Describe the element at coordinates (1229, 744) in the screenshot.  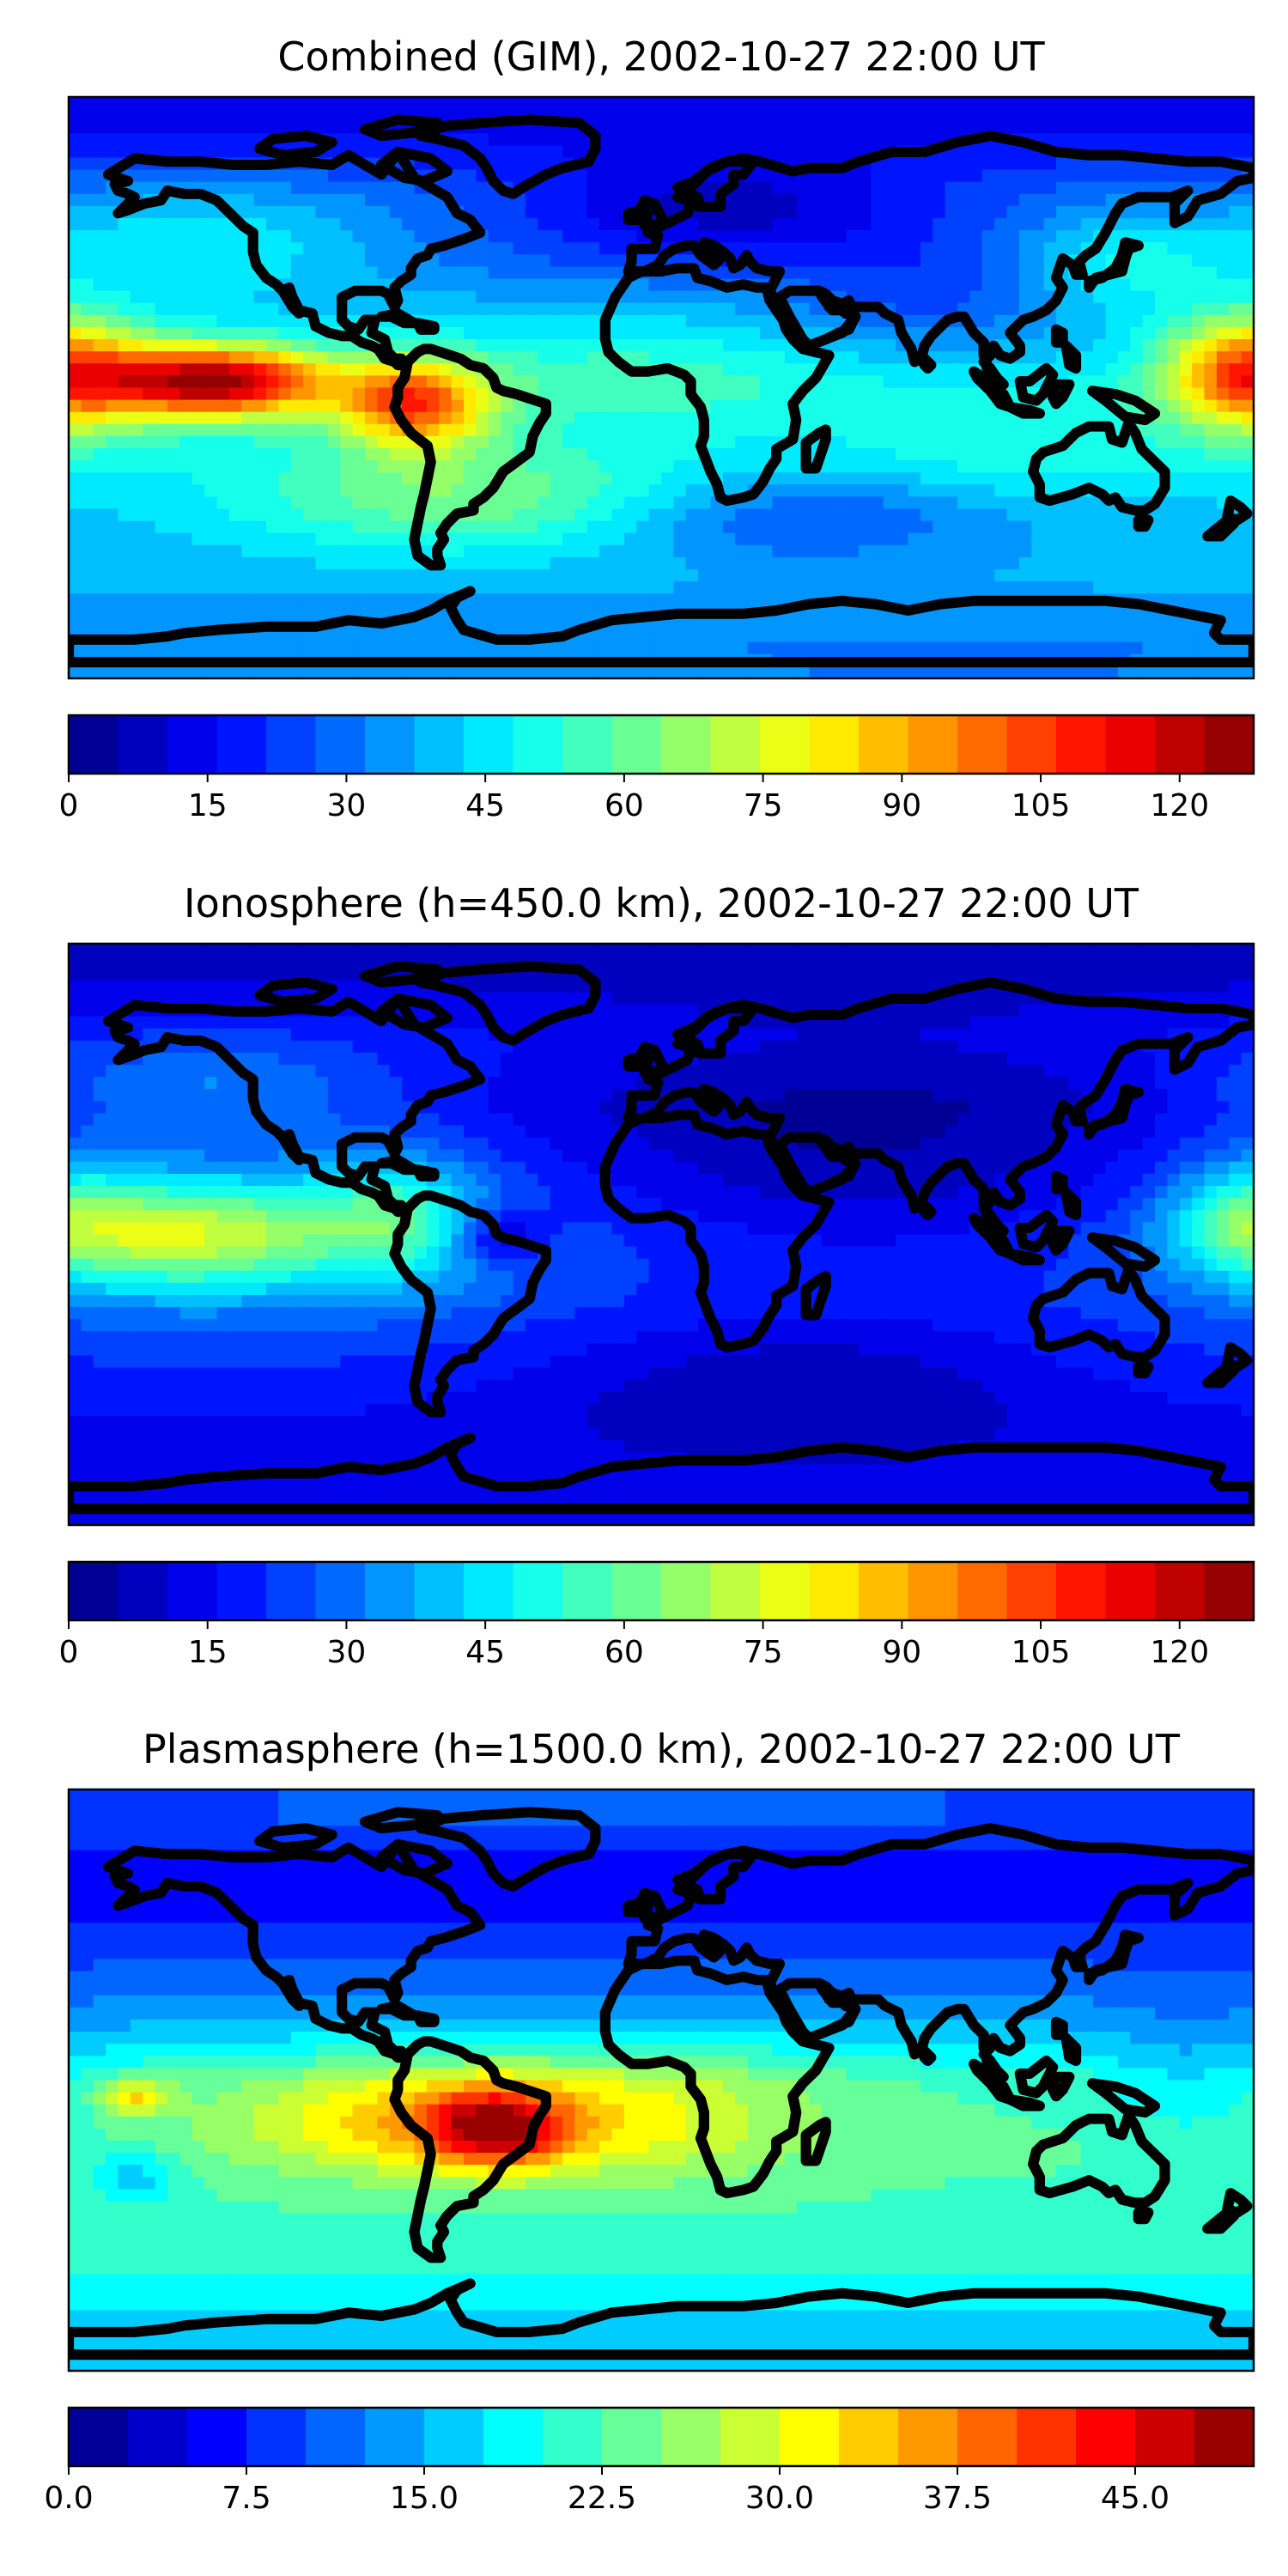
I see `colorbar-segment` at that location.